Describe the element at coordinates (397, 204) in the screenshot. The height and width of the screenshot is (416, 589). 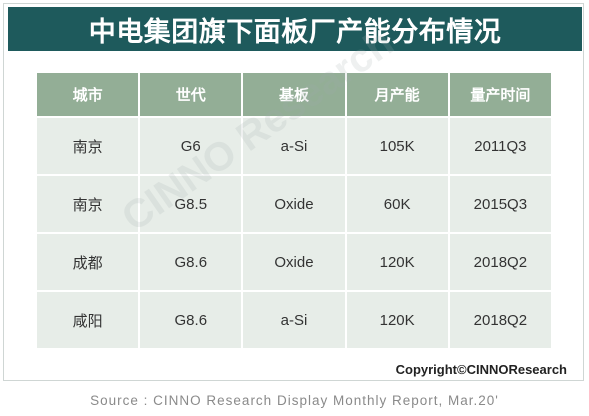
I see `cell-monthly-capacity: 60K` at that location.